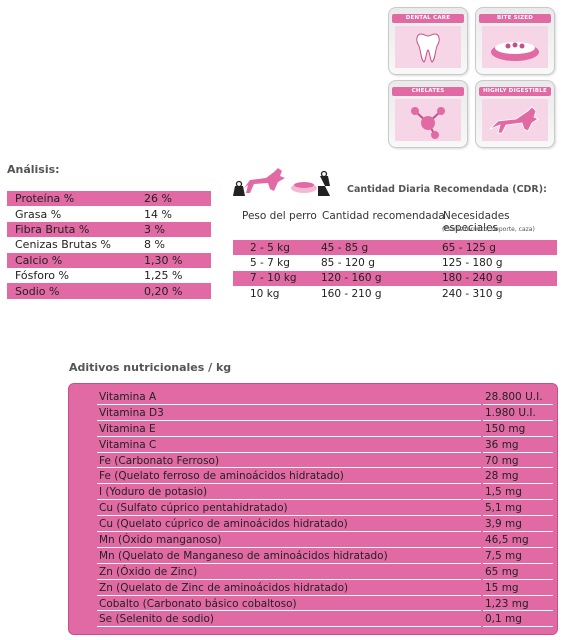 This screenshot has height=640, width=562. Describe the element at coordinates (447, 189) in the screenshot. I see `cdr-title: Cantidad Diaria Recomendada (CDR):` at that location.